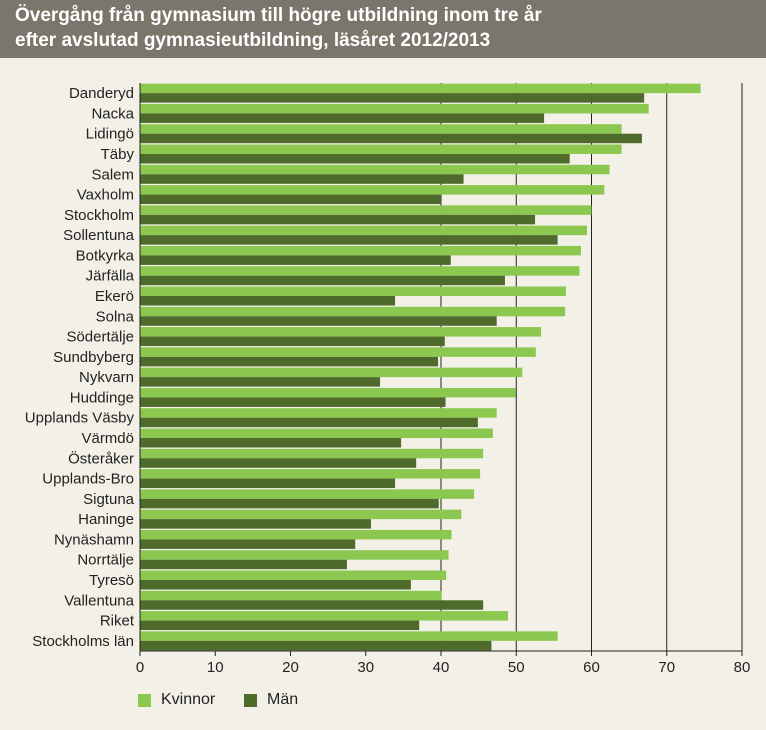 The height and width of the screenshot is (730, 766). Describe the element at coordinates (118, 154) in the screenshot. I see `category-label: Täby` at that location.